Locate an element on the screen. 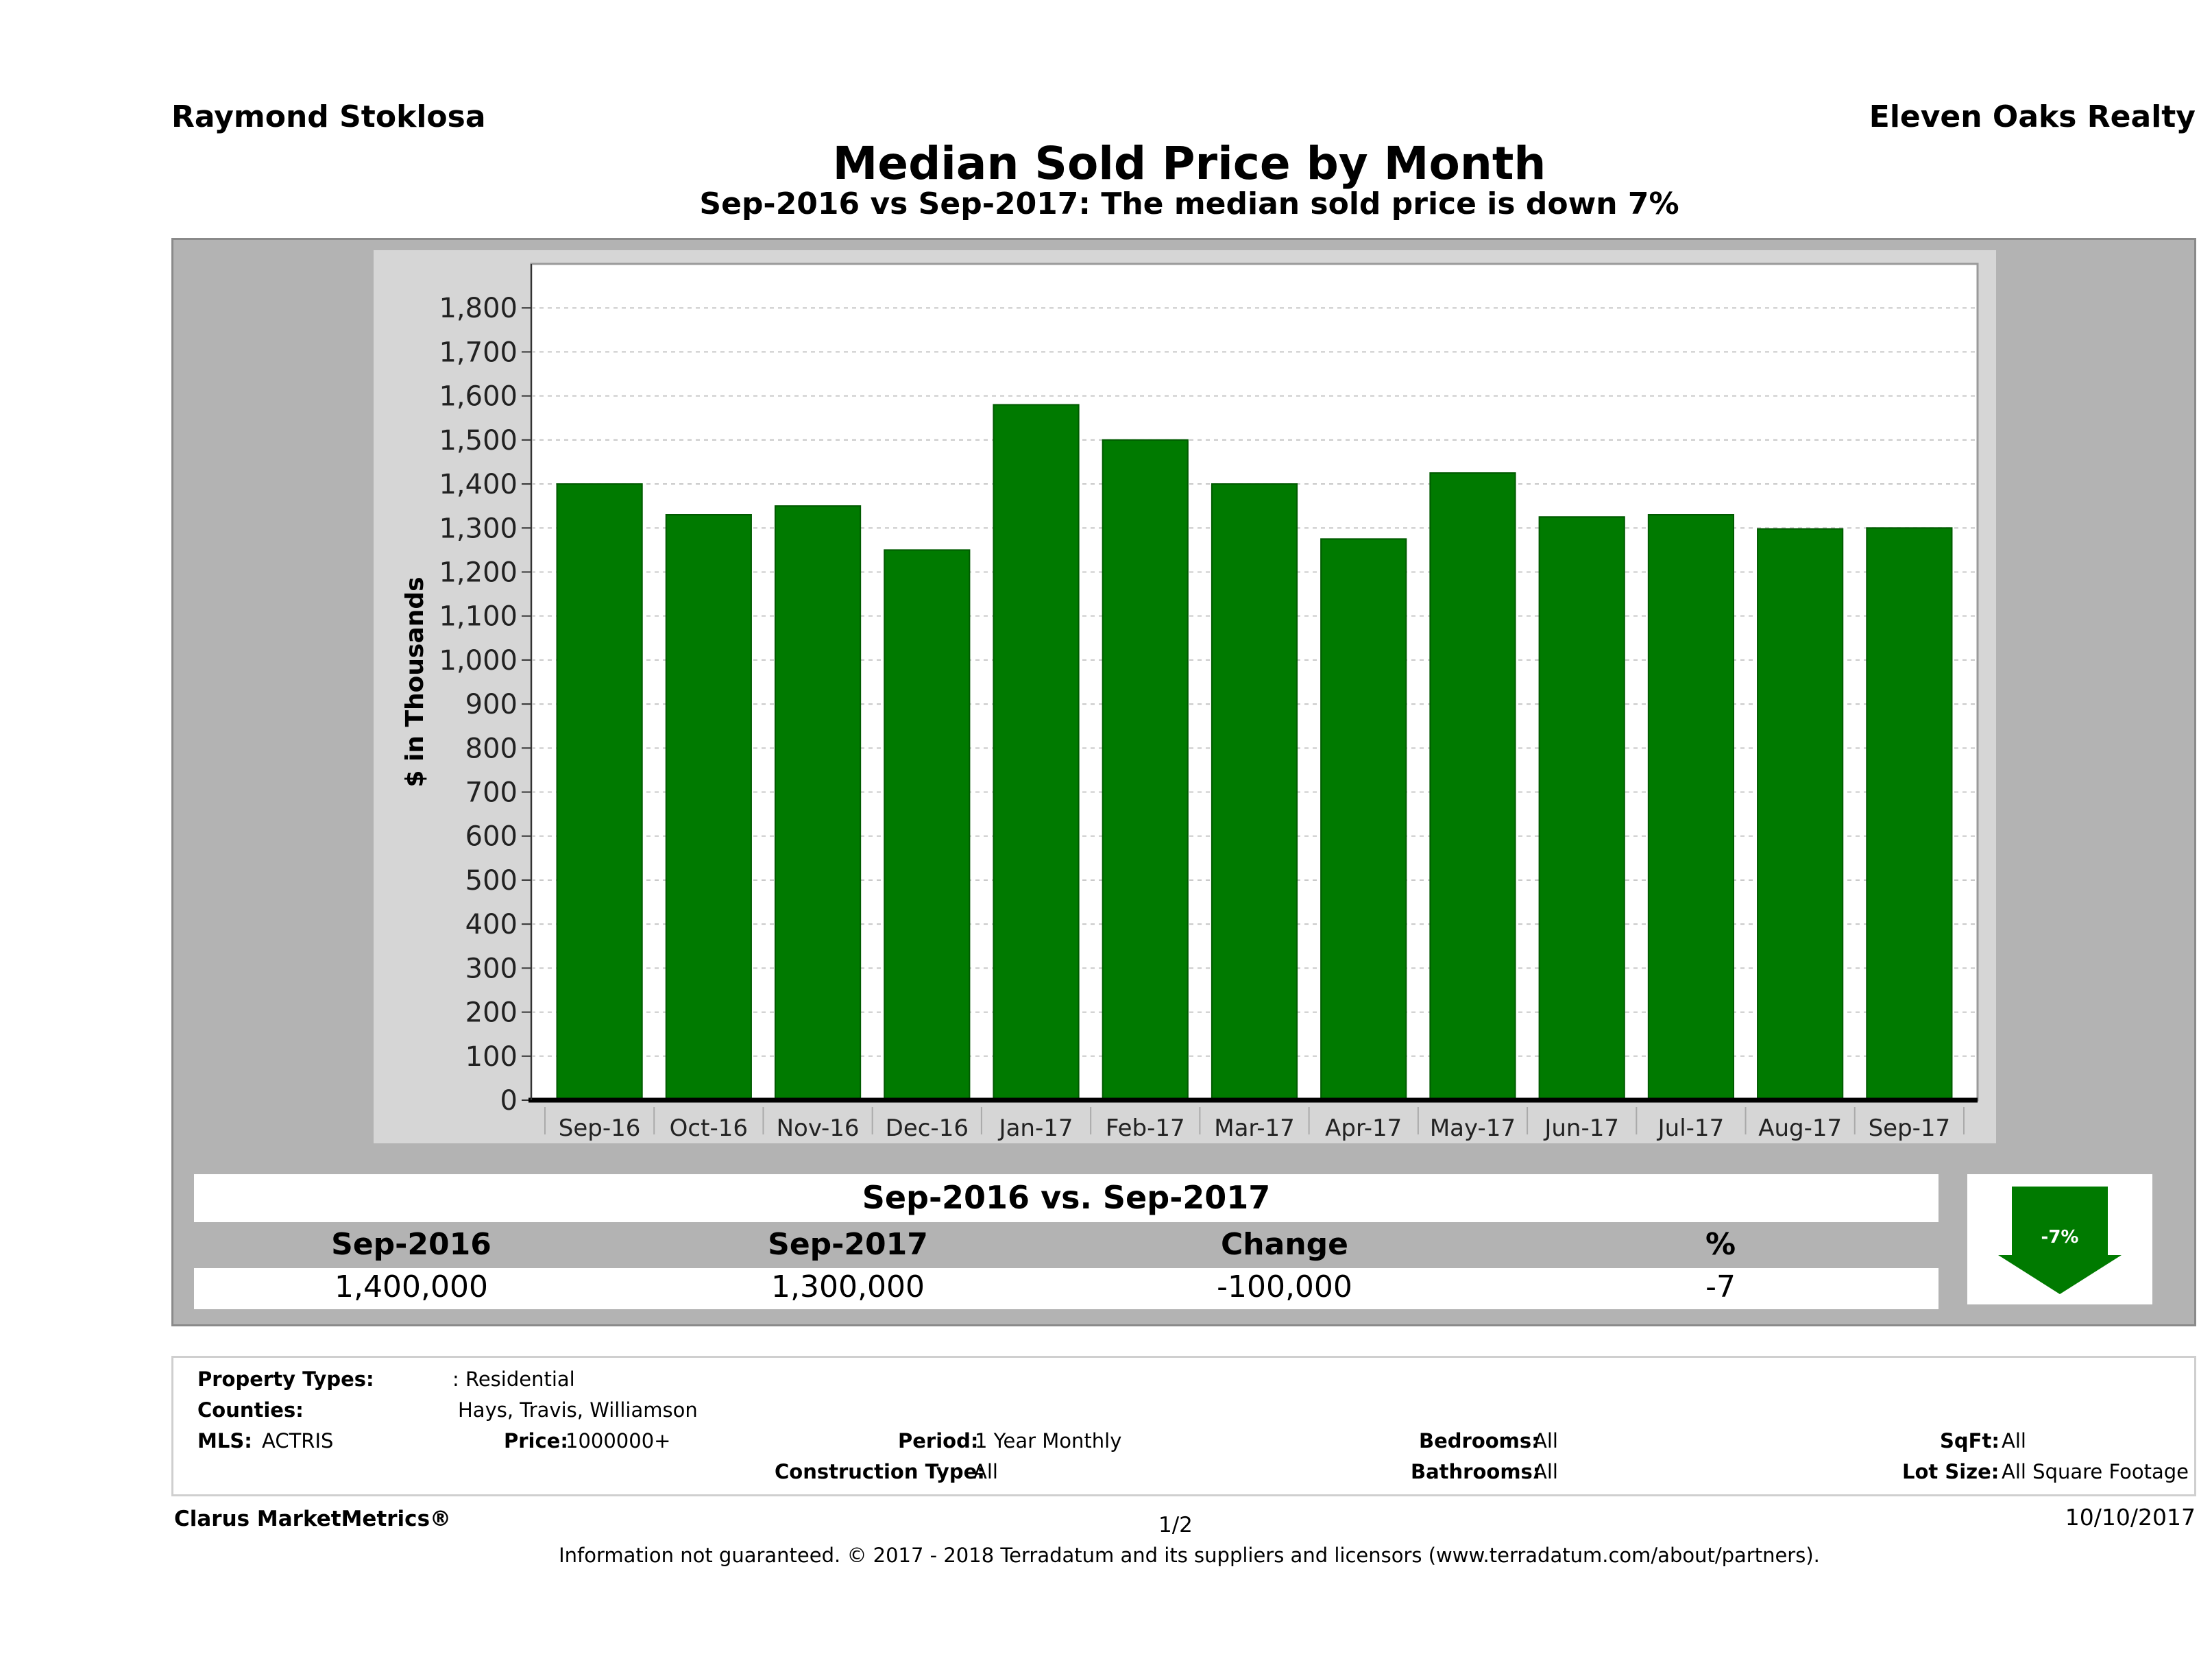 Image resolution: width=2212 pixels, height=1678 pixels. counties-label: Counties: is located at coordinates (250, 1410).